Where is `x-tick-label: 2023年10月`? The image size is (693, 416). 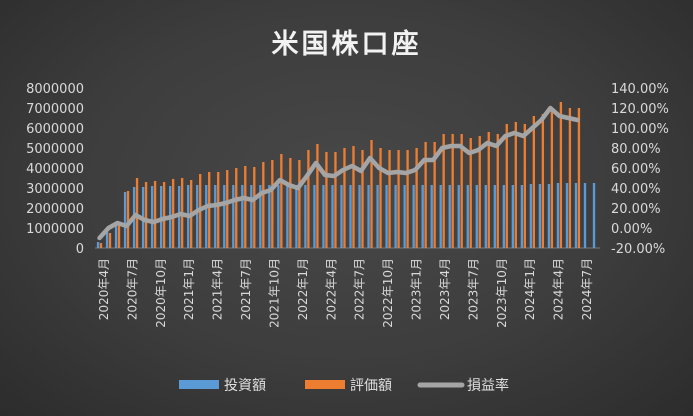 x-tick-label: 2023年10月 is located at coordinates (502, 293).